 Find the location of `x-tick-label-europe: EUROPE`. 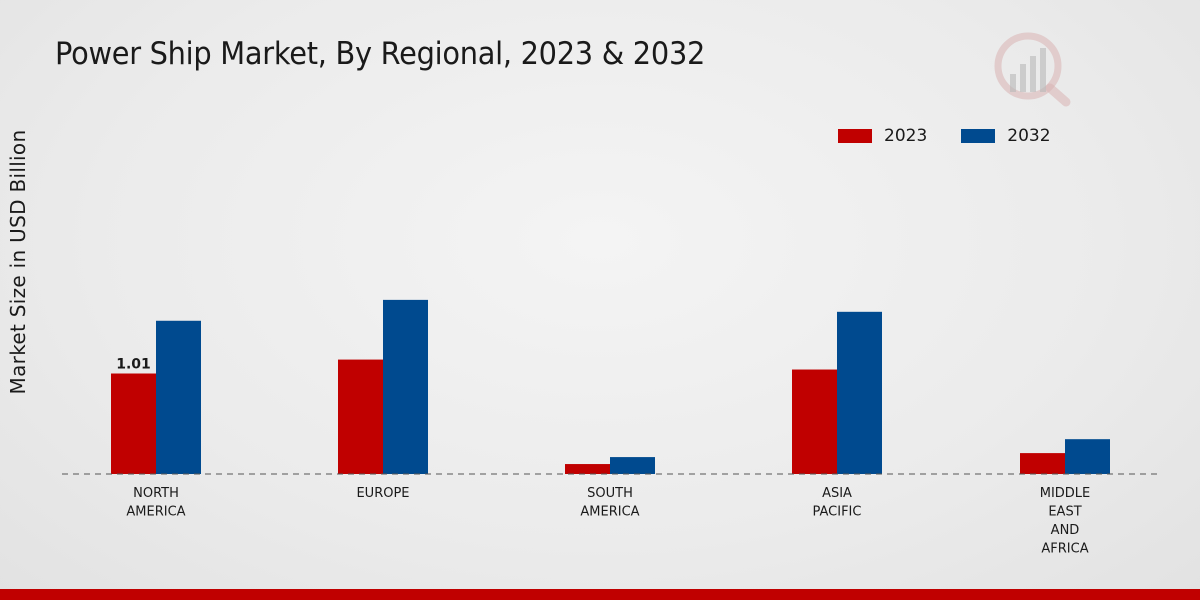

x-tick-label-europe: EUROPE is located at coordinates (382, 493).